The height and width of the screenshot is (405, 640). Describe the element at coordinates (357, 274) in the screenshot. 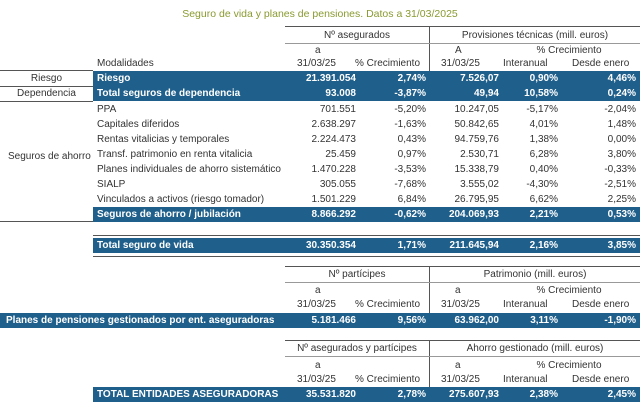

I see `group-participes: Nº partícipes` at that location.